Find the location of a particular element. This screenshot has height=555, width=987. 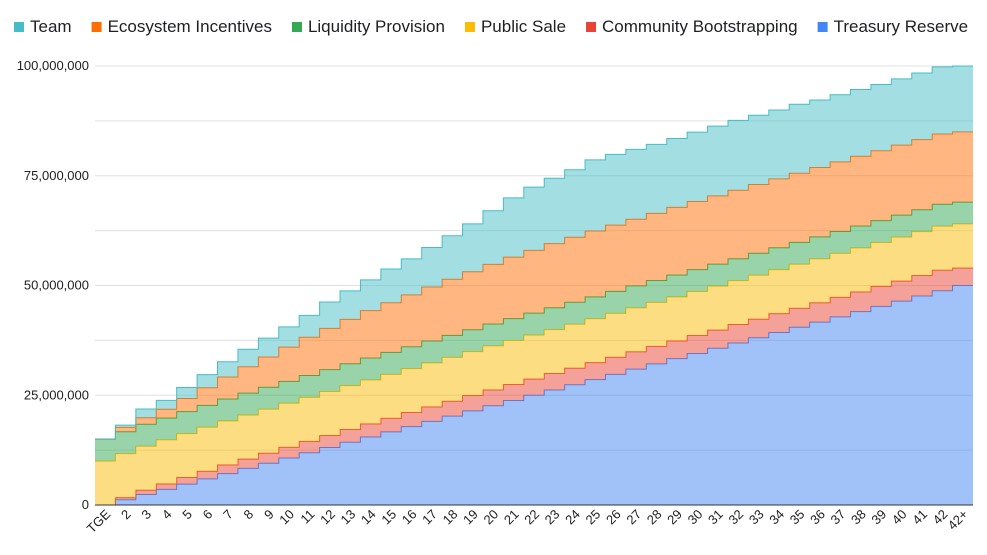

x-tick-label: 19 is located at coordinates (470, 516).